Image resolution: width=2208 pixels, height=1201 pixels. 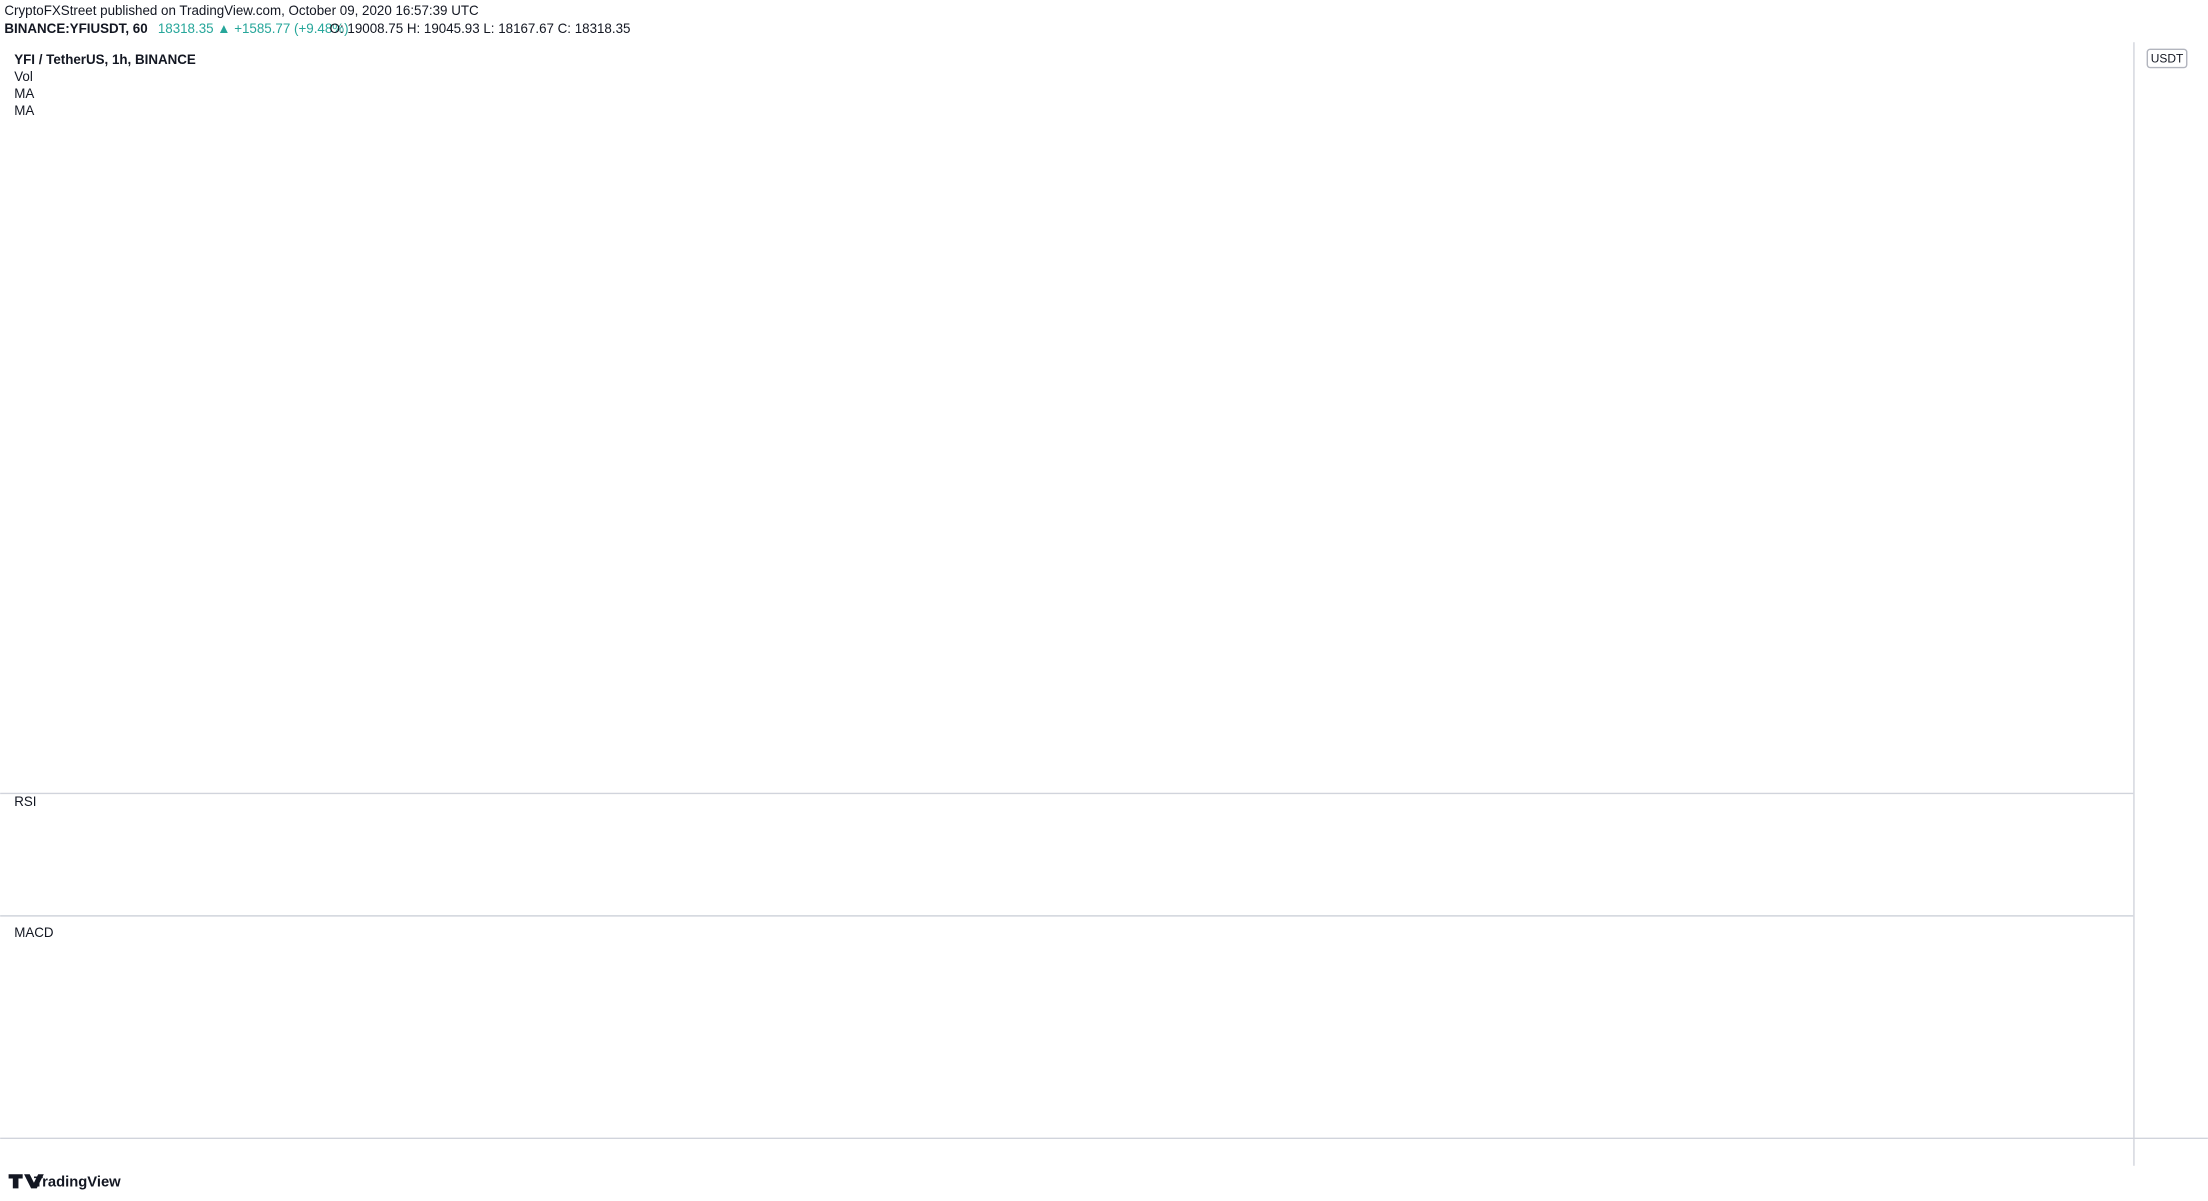 I want to click on logo-icon, so click(x=26, y=1181).